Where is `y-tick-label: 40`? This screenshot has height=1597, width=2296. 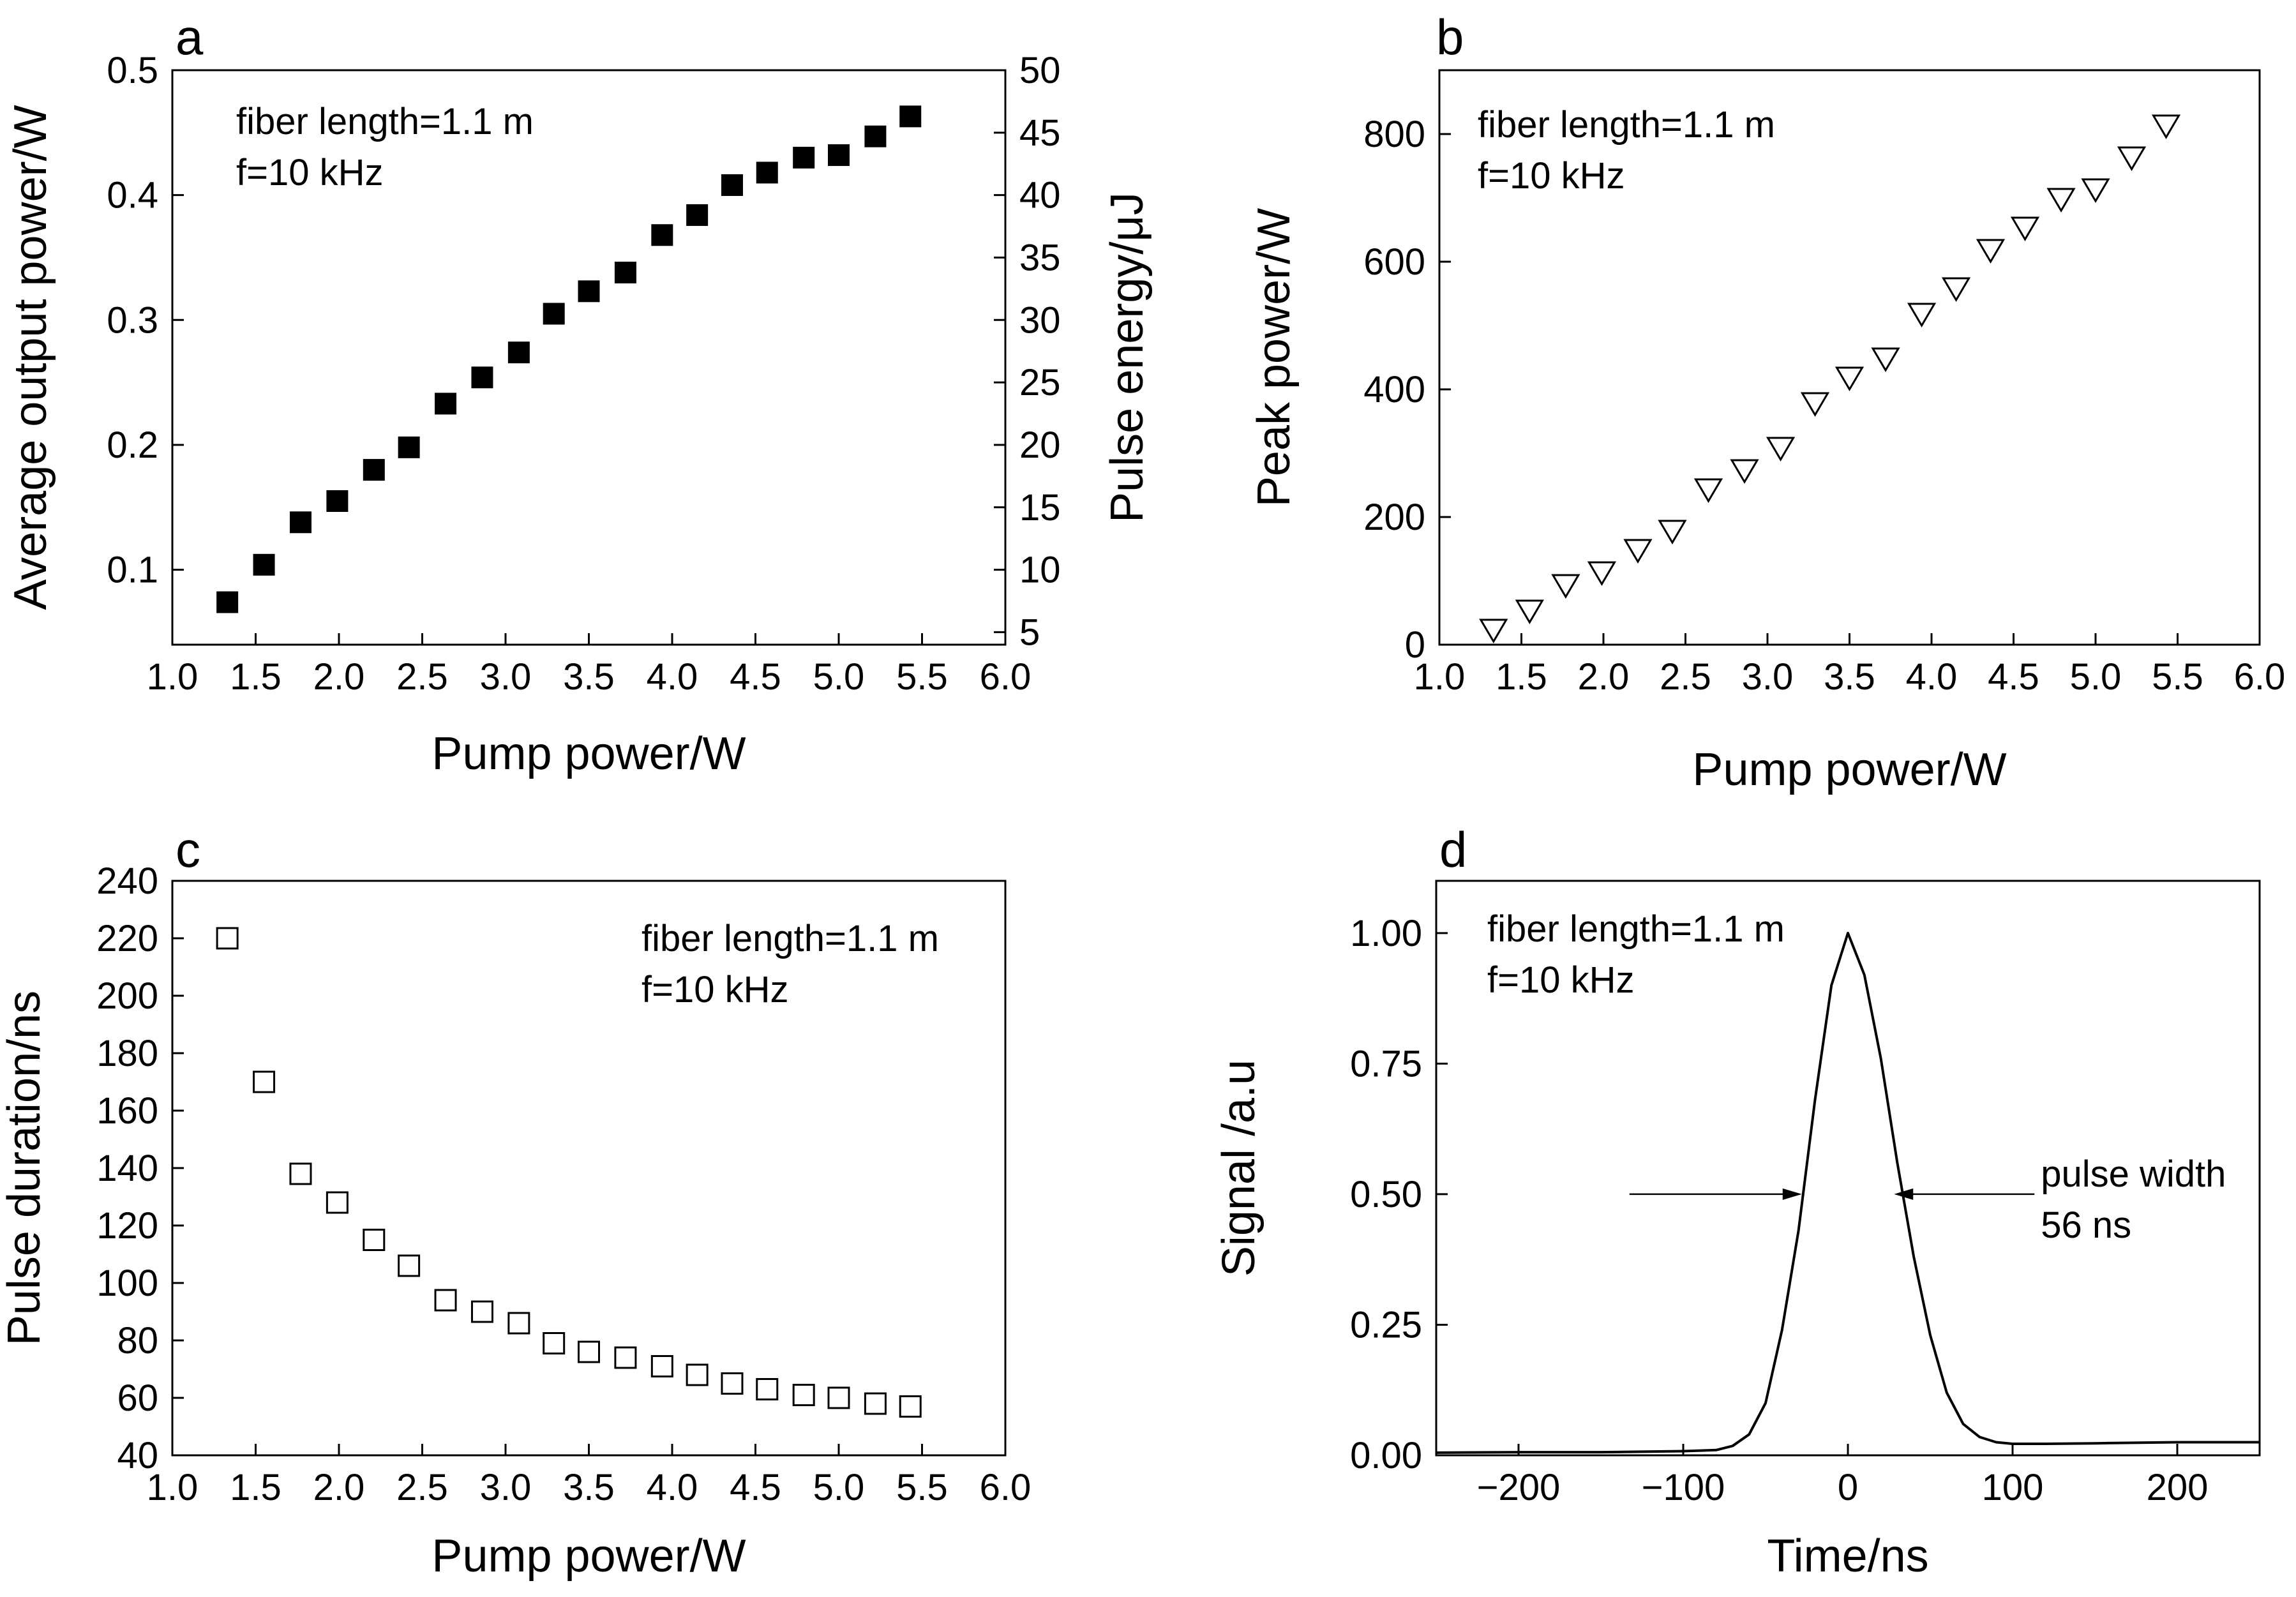
y-tick-label: 40 is located at coordinates (137, 1455).